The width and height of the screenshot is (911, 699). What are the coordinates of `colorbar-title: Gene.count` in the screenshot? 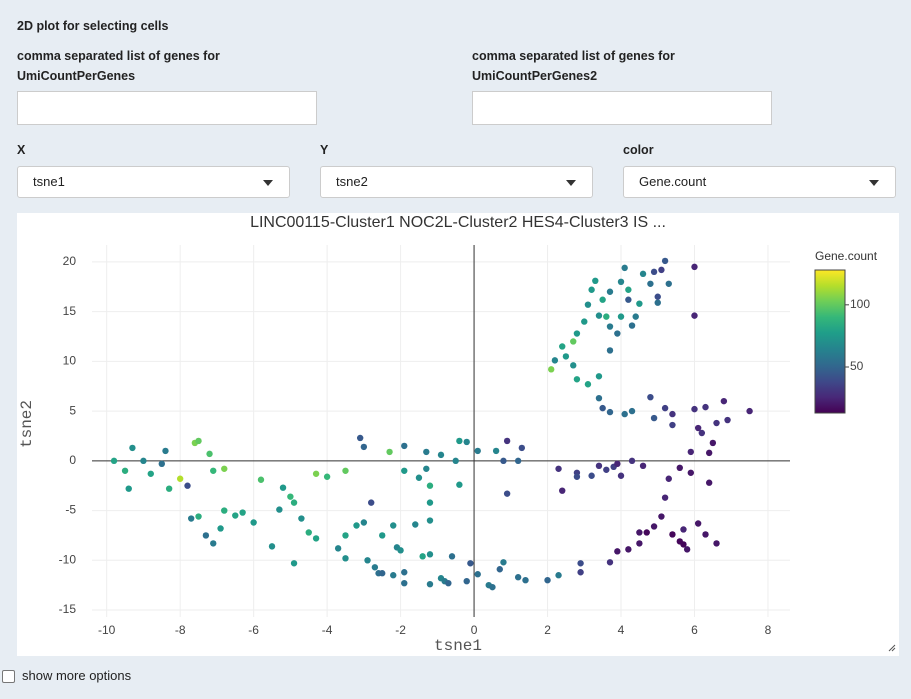 It's located at (846, 256).